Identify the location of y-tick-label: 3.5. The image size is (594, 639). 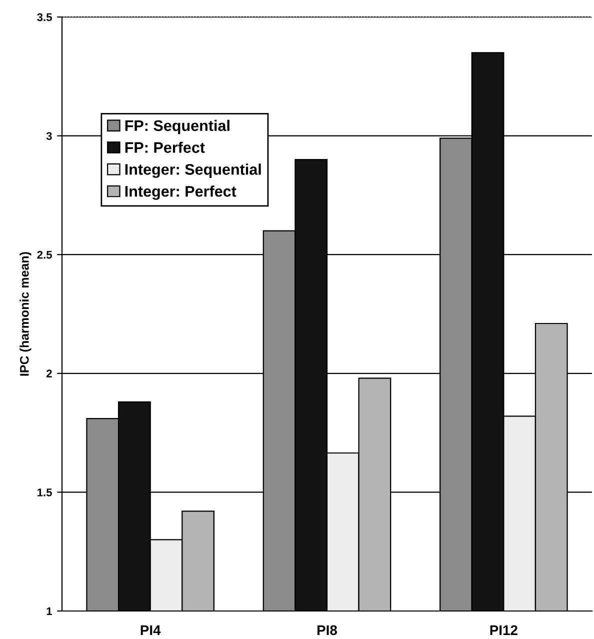
(44, 17).